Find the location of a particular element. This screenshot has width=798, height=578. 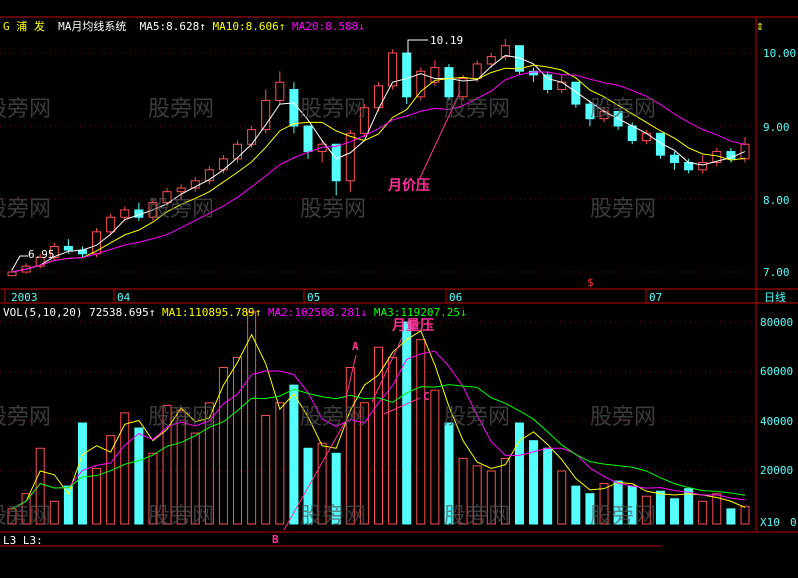

marker-symbol: $ is located at coordinates (590, 282).